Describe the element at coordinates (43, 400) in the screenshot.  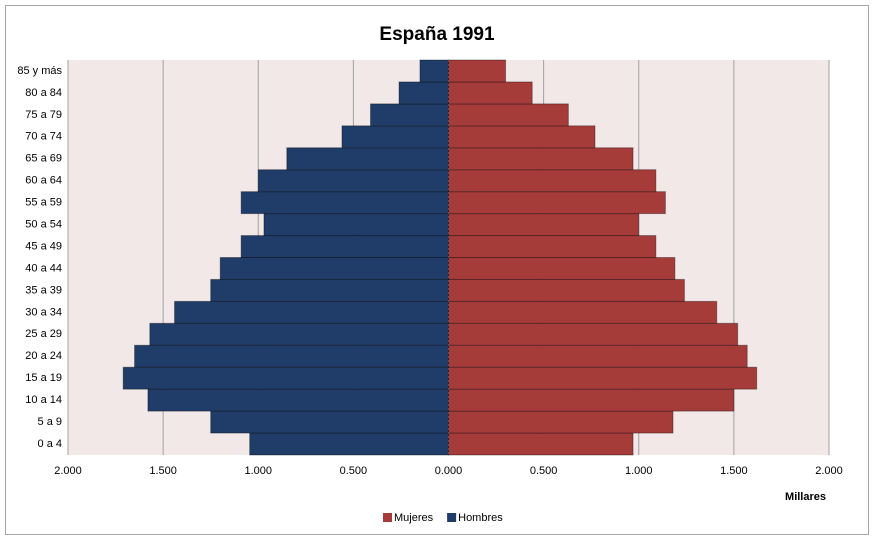
I see `y-tick-label: 10 a 14` at that location.